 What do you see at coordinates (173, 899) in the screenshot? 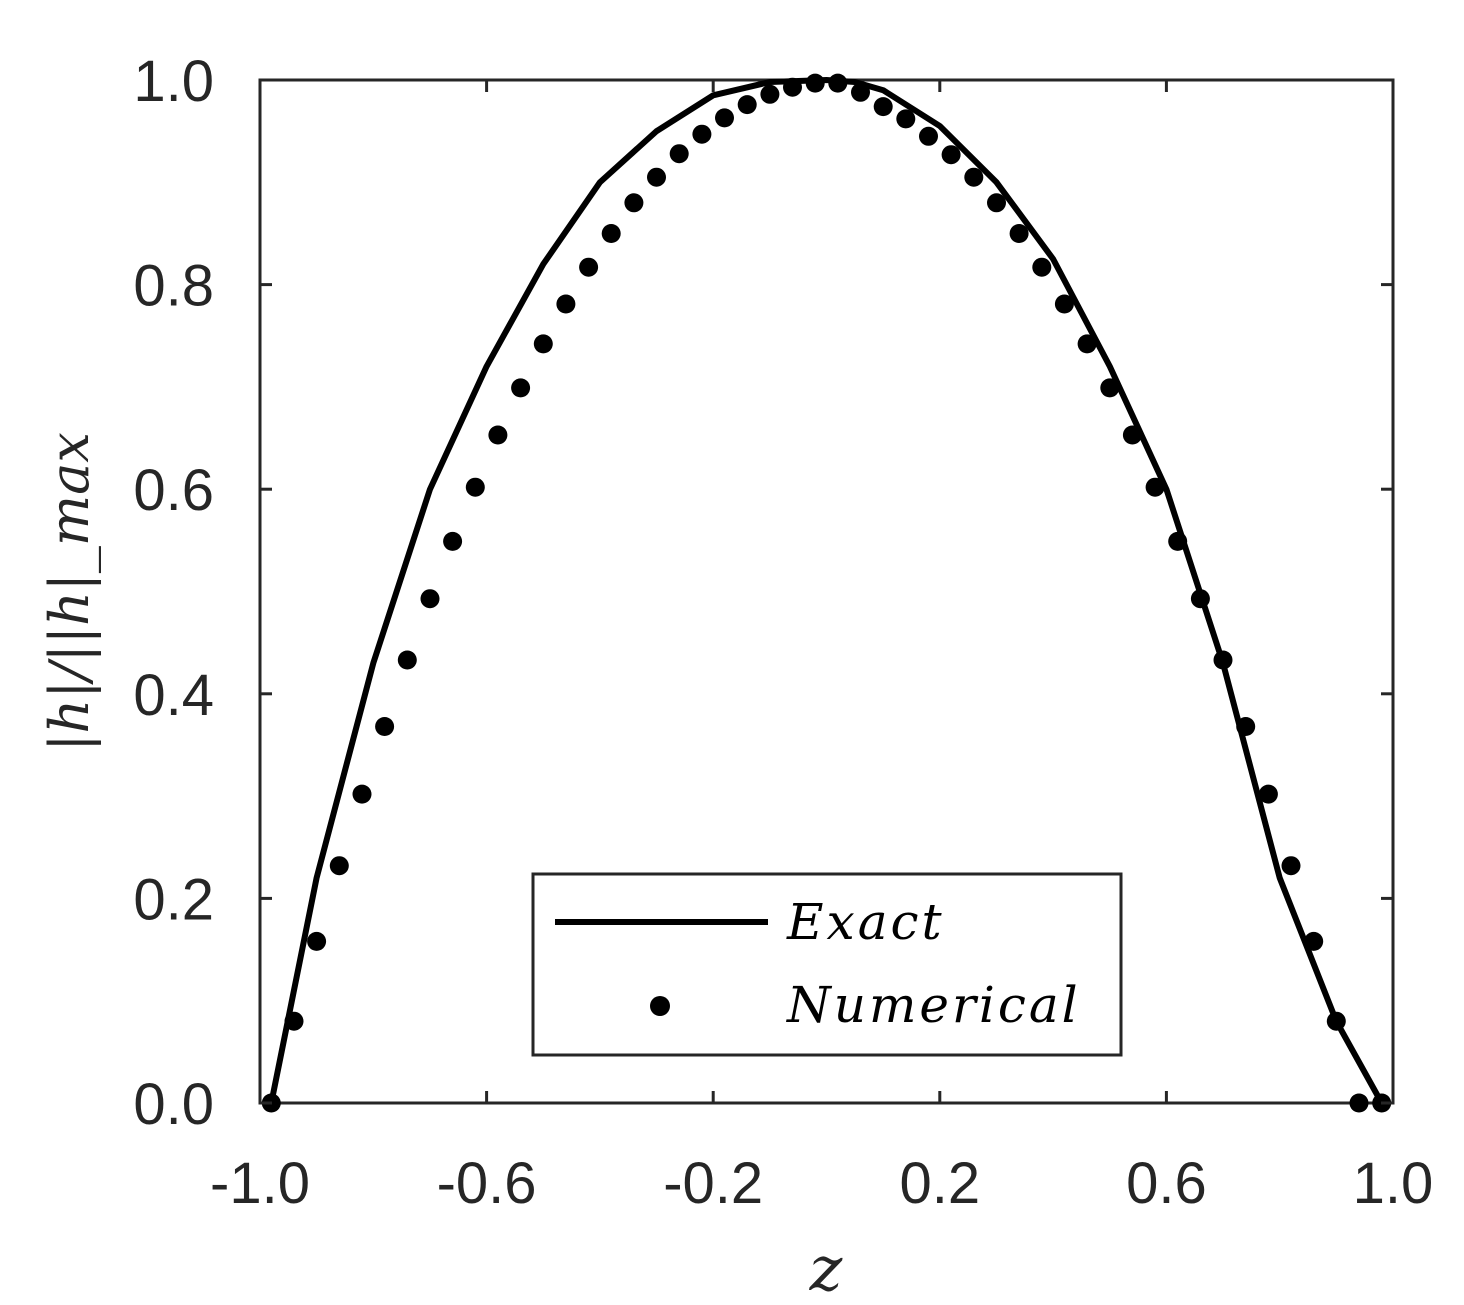
I see `y-tick-label: 0.2` at bounding box center [173, 899].